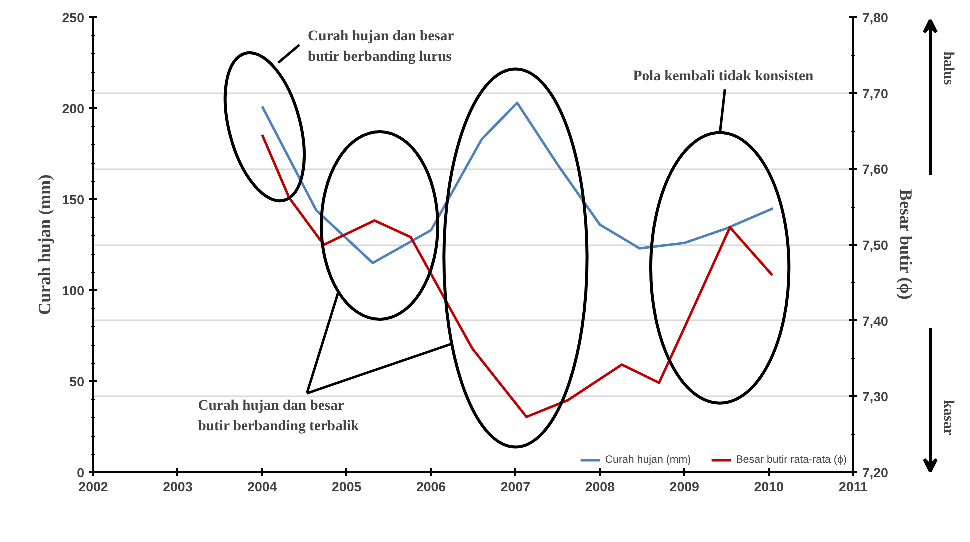 The image size is (970, 542). I want to click on annotation: Curah hujan dan besar butir berbanding terbalik, so click(279, 416).